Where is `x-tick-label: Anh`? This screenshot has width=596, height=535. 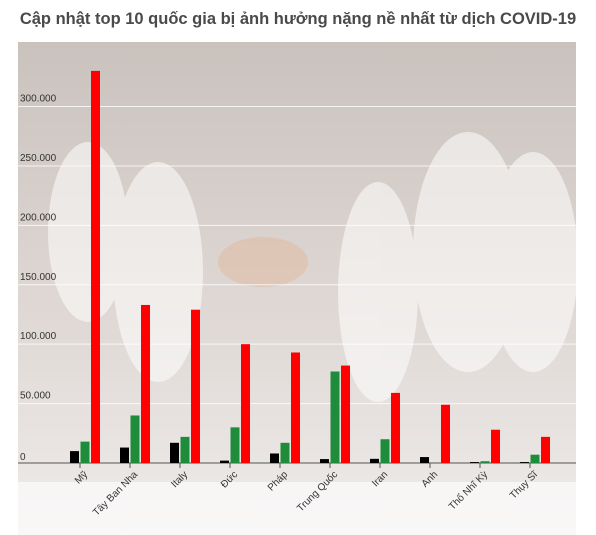
x-tick-label: Anh is located at coordinates (430, 479).